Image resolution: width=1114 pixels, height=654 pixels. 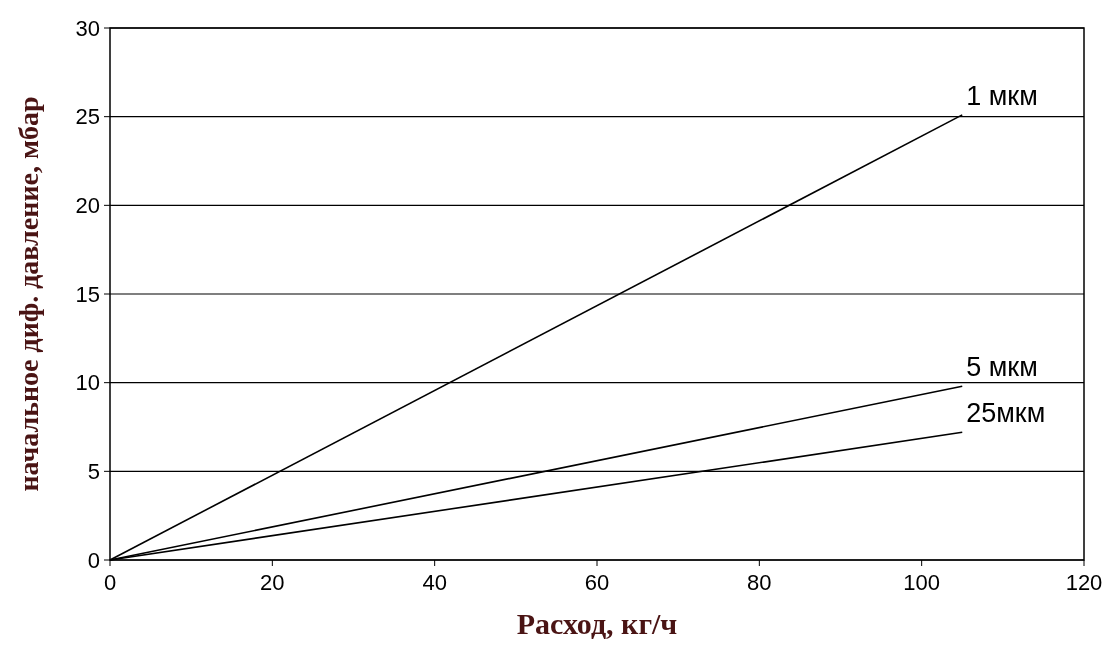 I want to click on y-tick-label: 0, so click(x=93, y=560).